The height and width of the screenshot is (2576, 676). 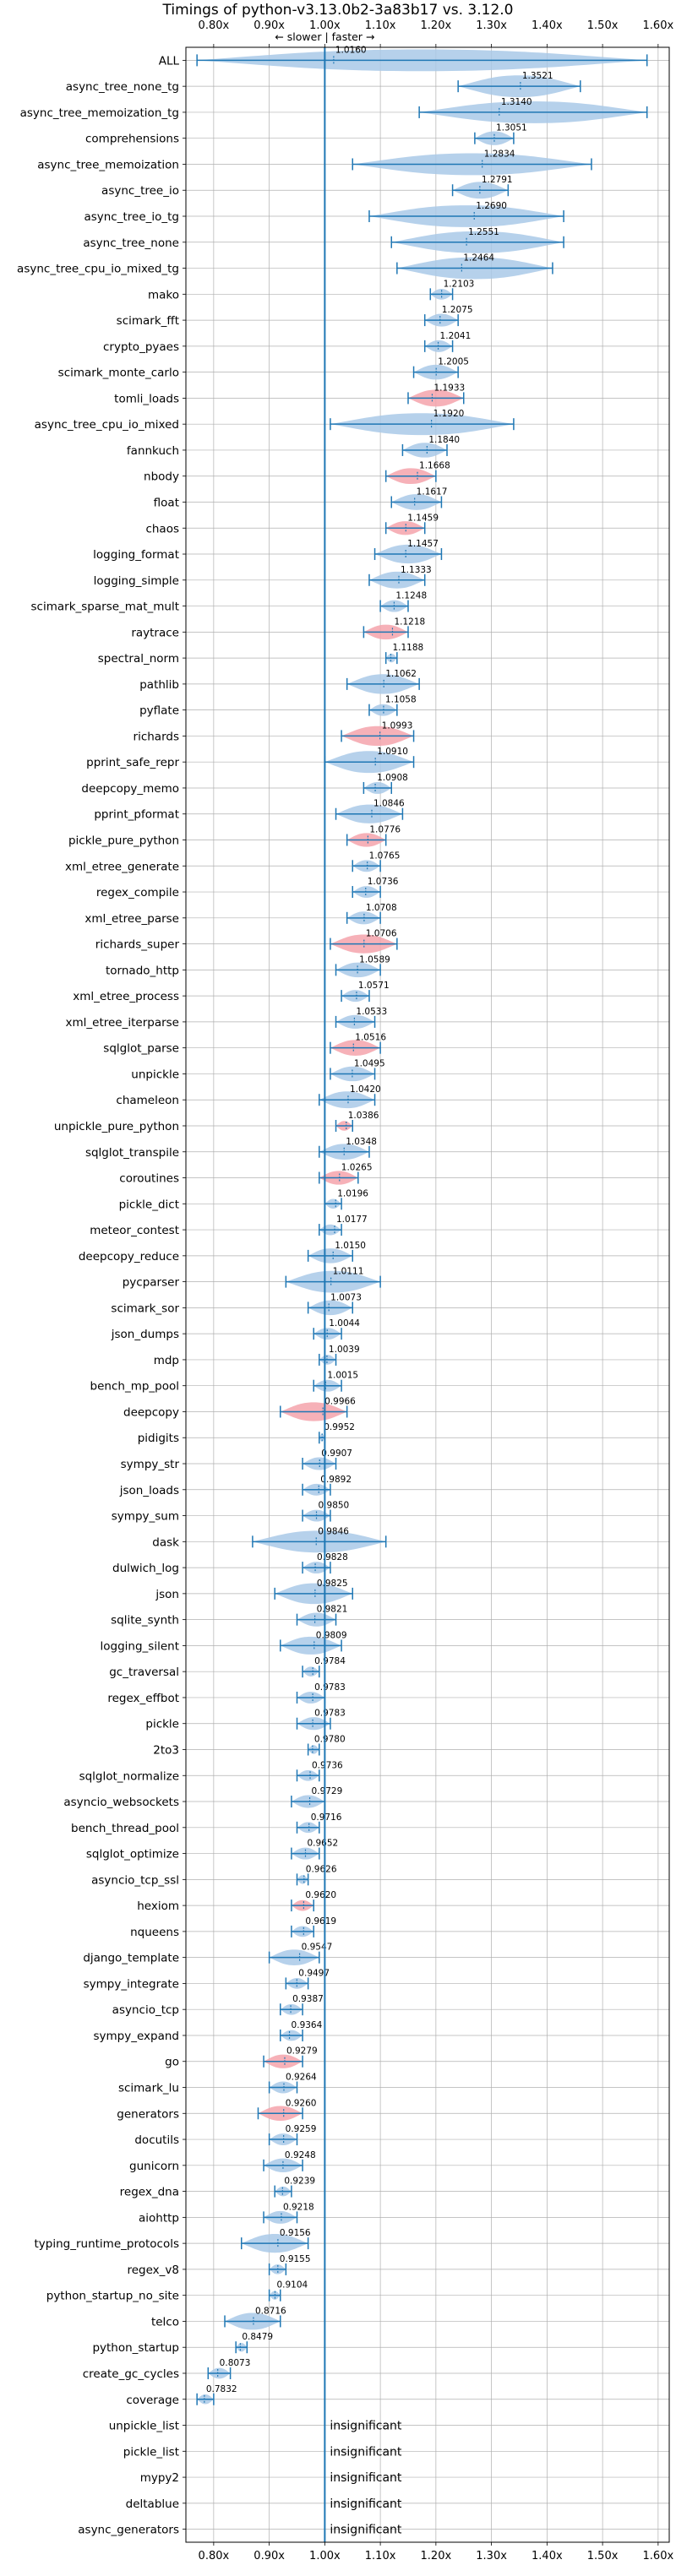 What do you see at coordinates (149, 1204) in the screenshot?
I see `benchmark-label: pickle_dict` at bounding box center [149, 1204].